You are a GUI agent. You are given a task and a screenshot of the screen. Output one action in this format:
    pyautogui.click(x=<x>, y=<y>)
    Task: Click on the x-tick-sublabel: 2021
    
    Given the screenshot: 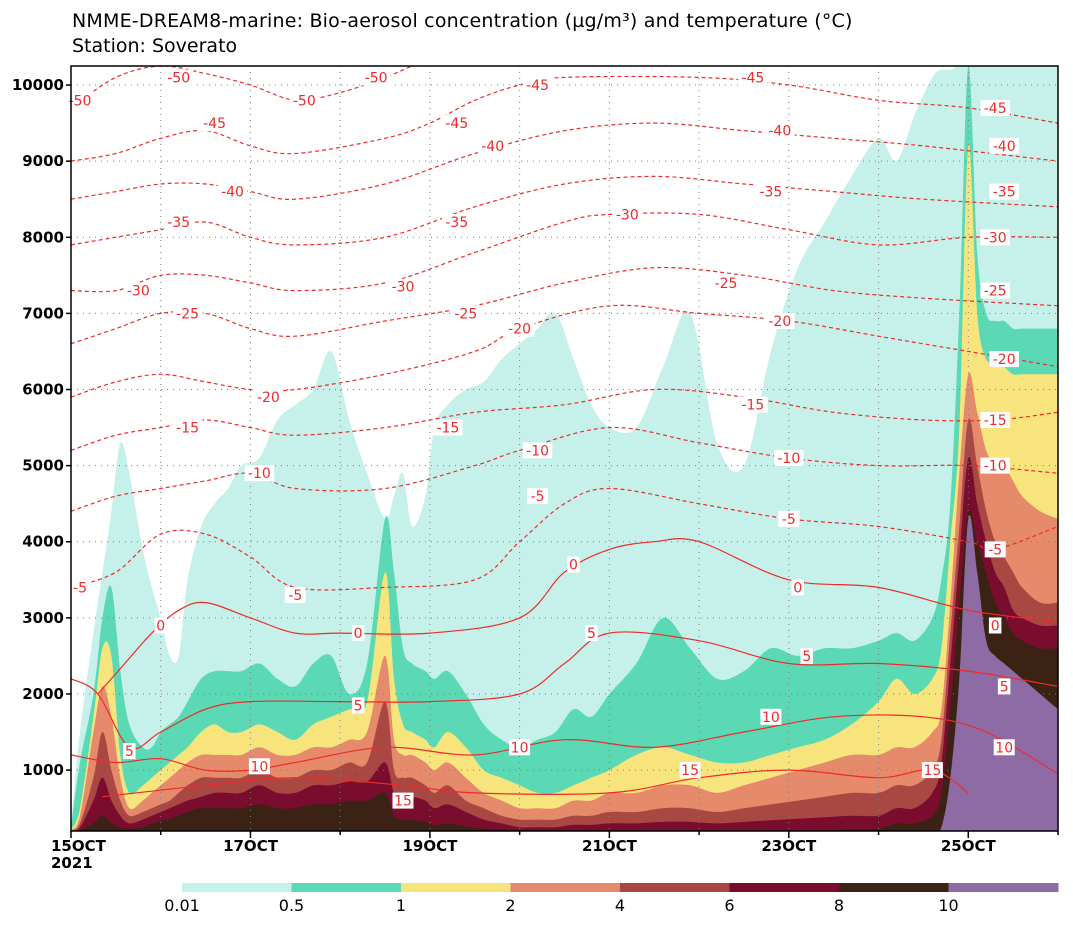 What is the action you would take?
    pyautogui.click(x=72, y=863)
    